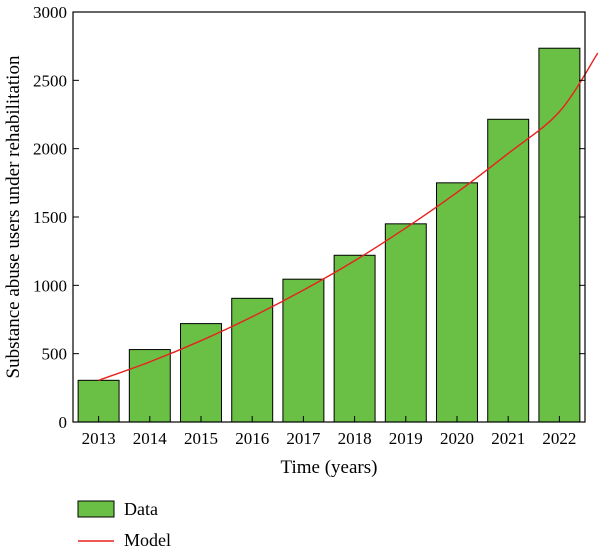 Image resolution: width=600 pixels, height=555 pixels. What do you see at coordinates (124, 524) in the screenshot?
I see `legend: Data Model` at bounding box center [124, 524].